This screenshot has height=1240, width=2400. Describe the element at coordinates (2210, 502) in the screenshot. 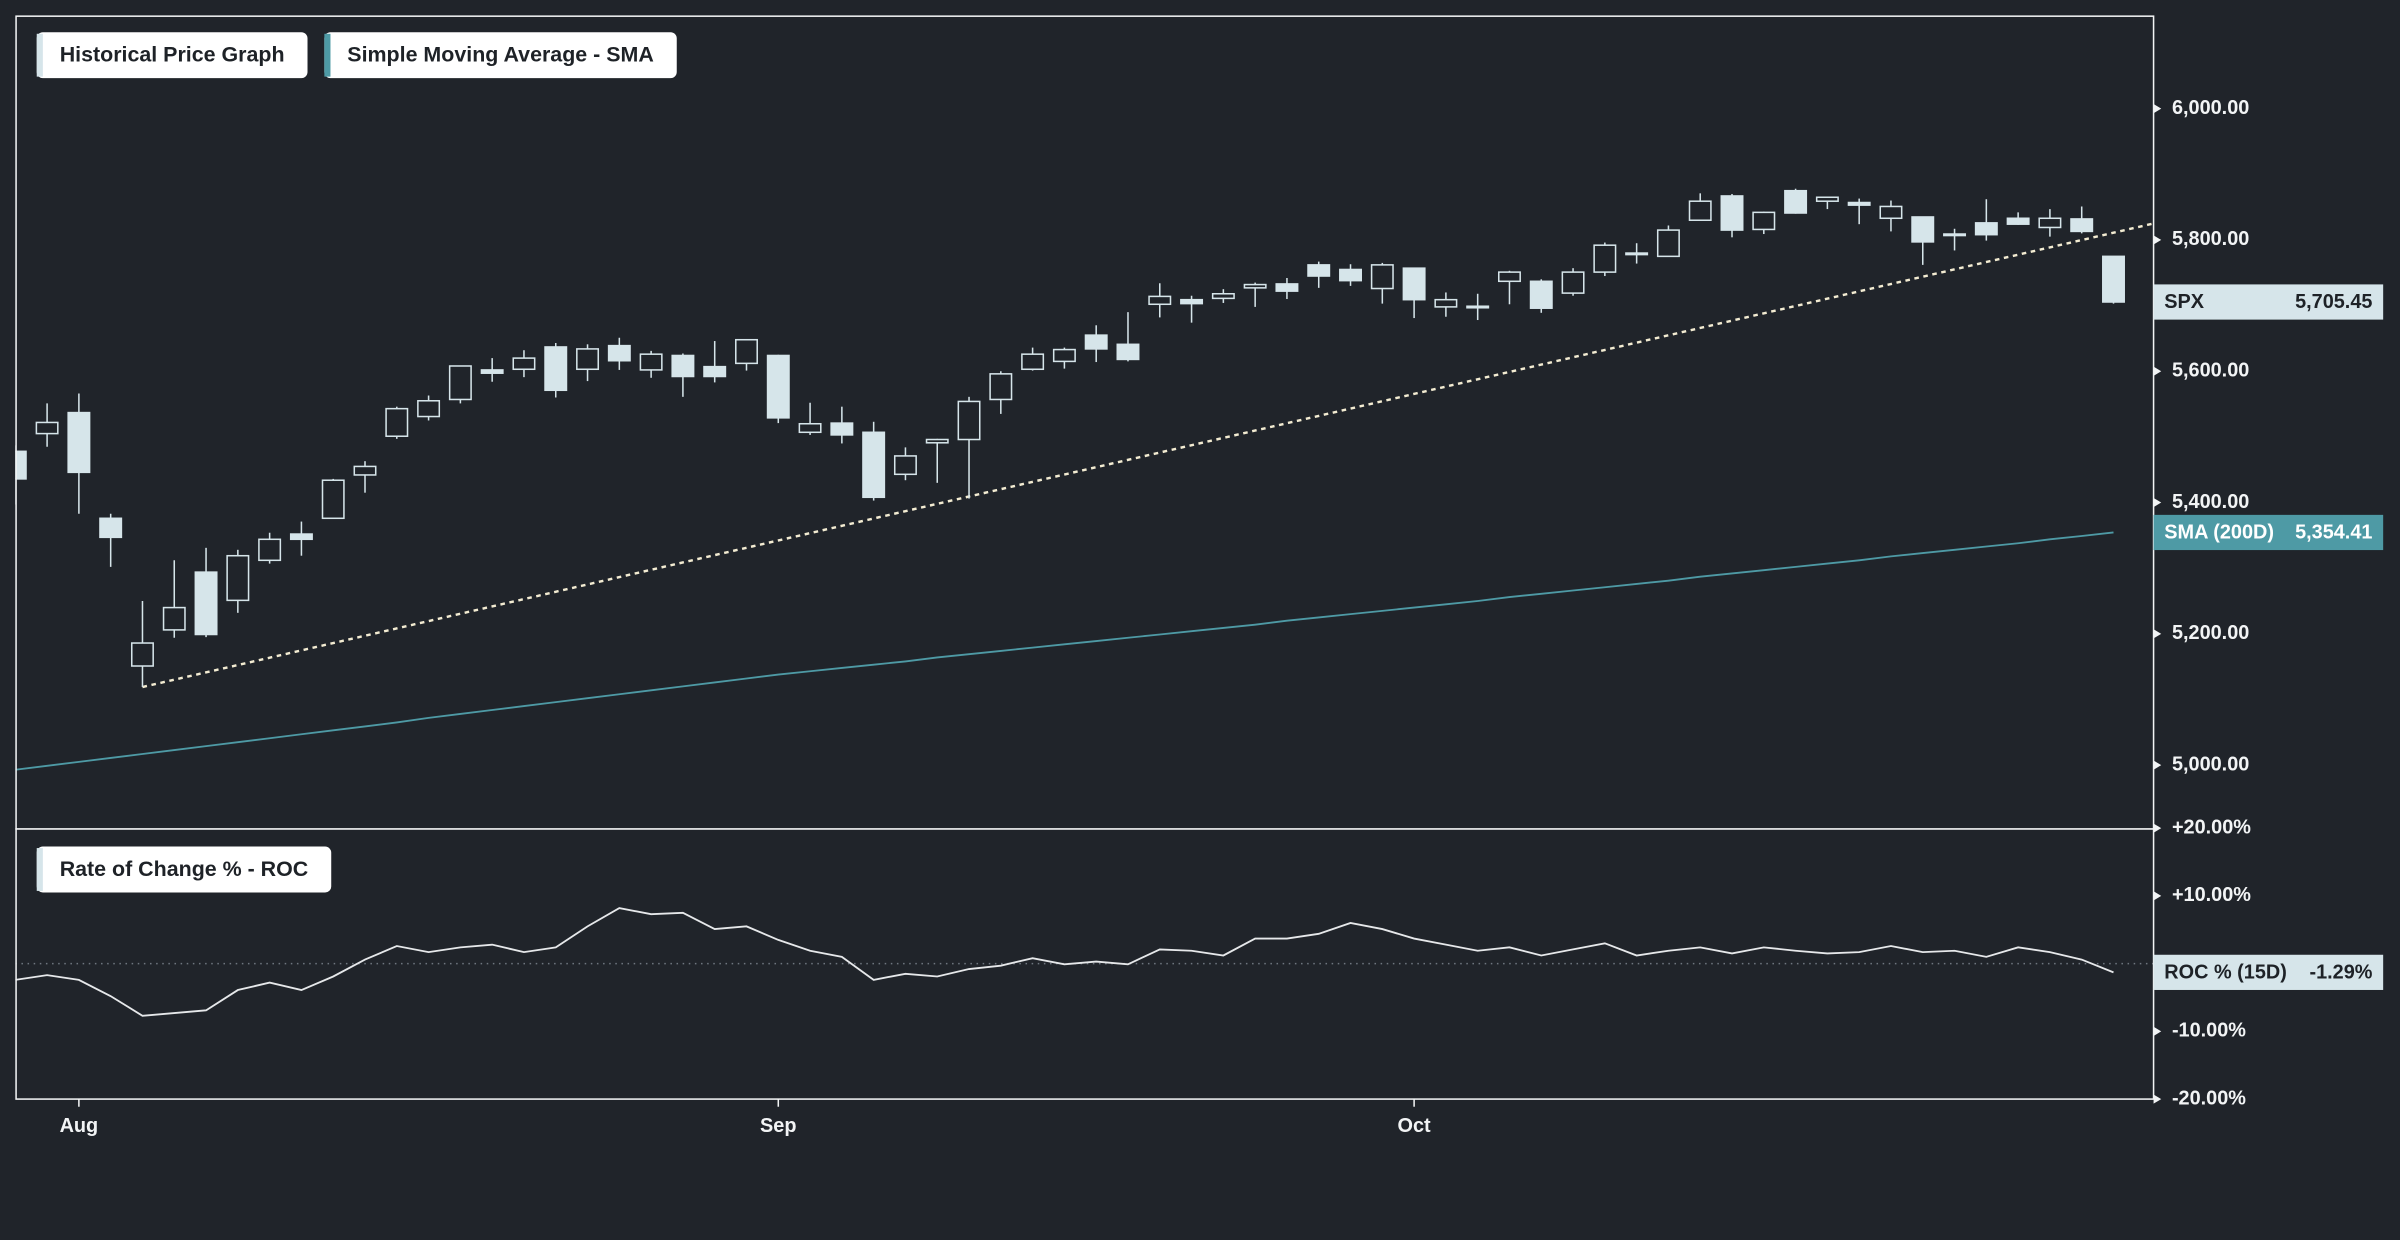

I see `y-tick-label: 5,400.00` at that location.